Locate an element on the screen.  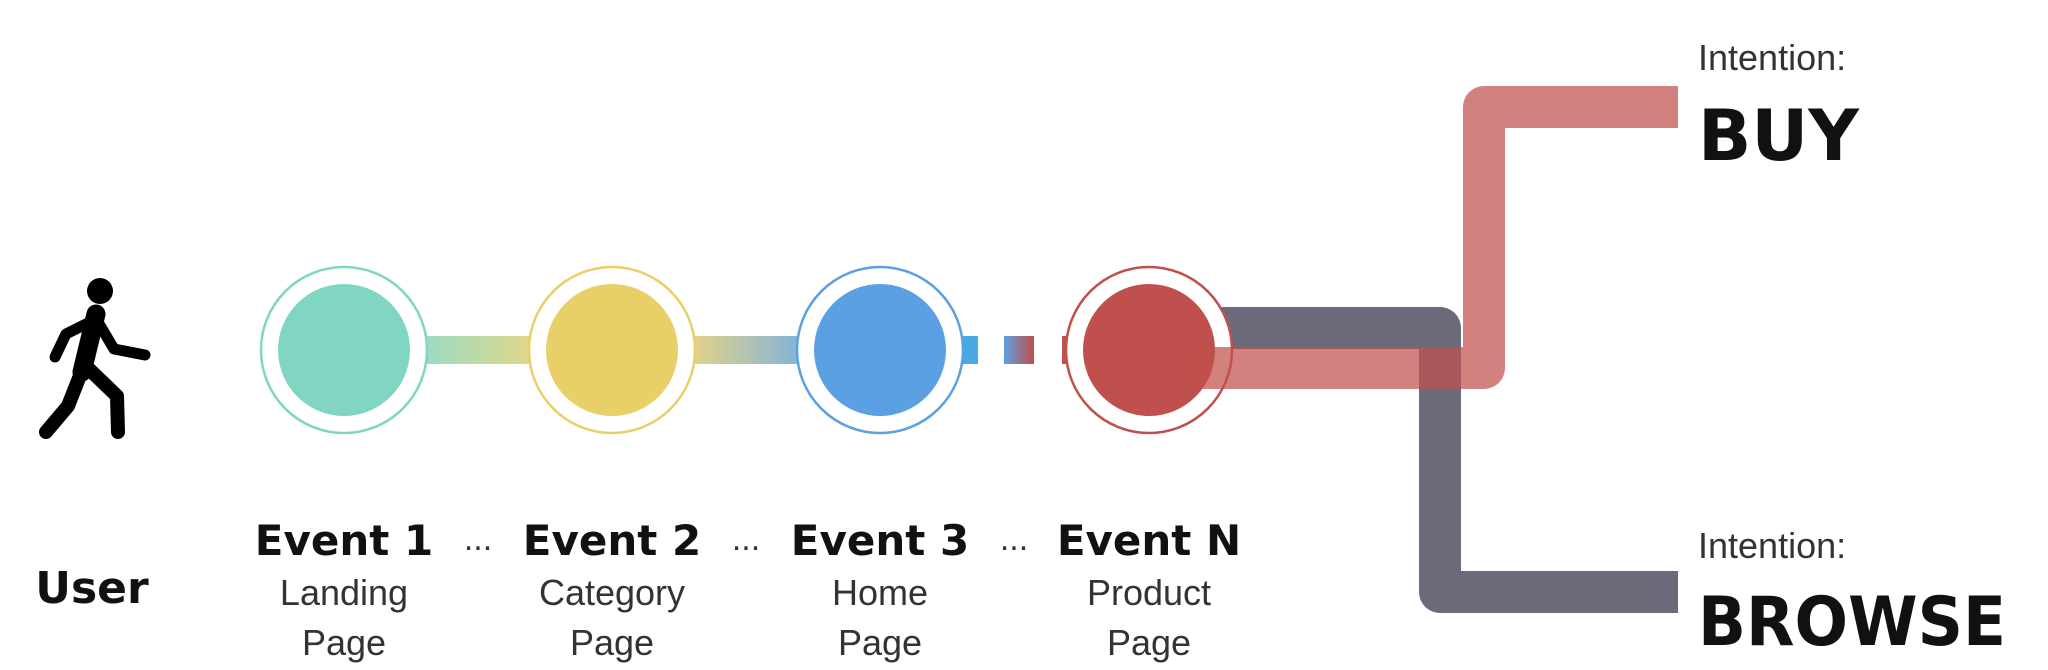
intention-buy-prefix: Intention: is located at coordinates (1772, 57).